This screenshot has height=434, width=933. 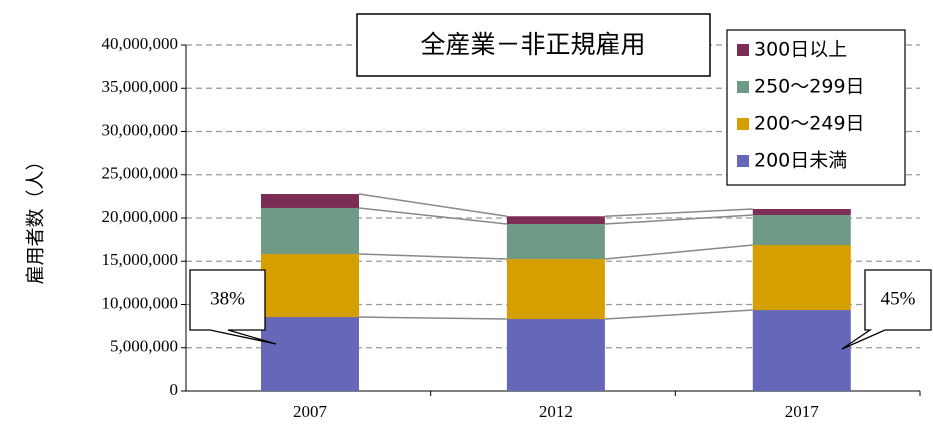 What do you see at coordinates (800, 161) in the screenshot?
I see `legend-label: 200日未満` at bounding box center [800, 161].